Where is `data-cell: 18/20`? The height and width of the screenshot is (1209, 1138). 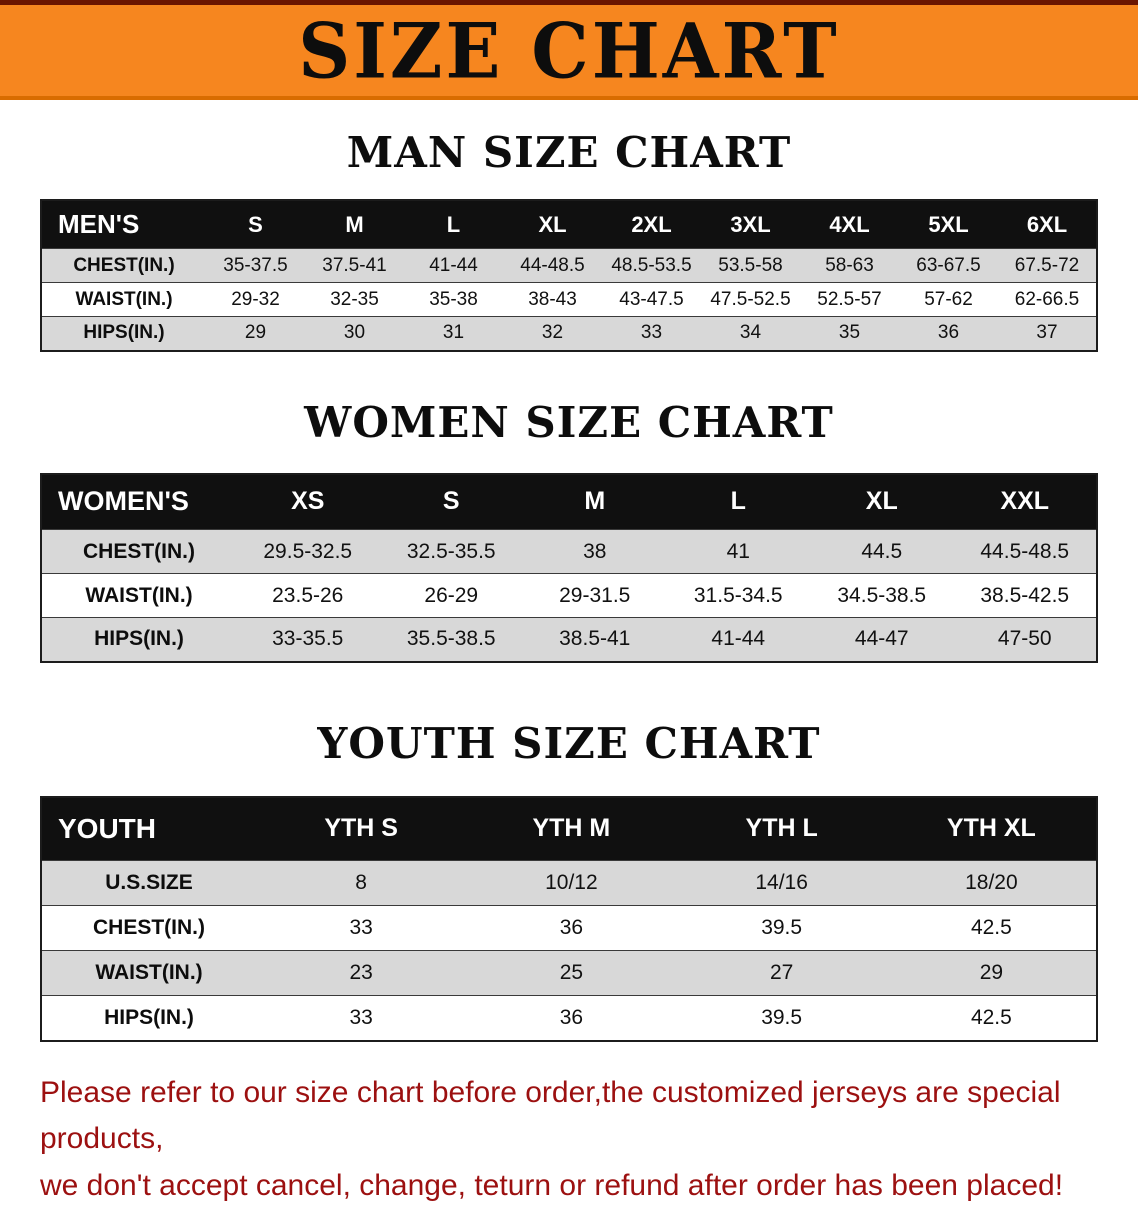
data-cell: 18/20 is located at coordinates (992, 883).